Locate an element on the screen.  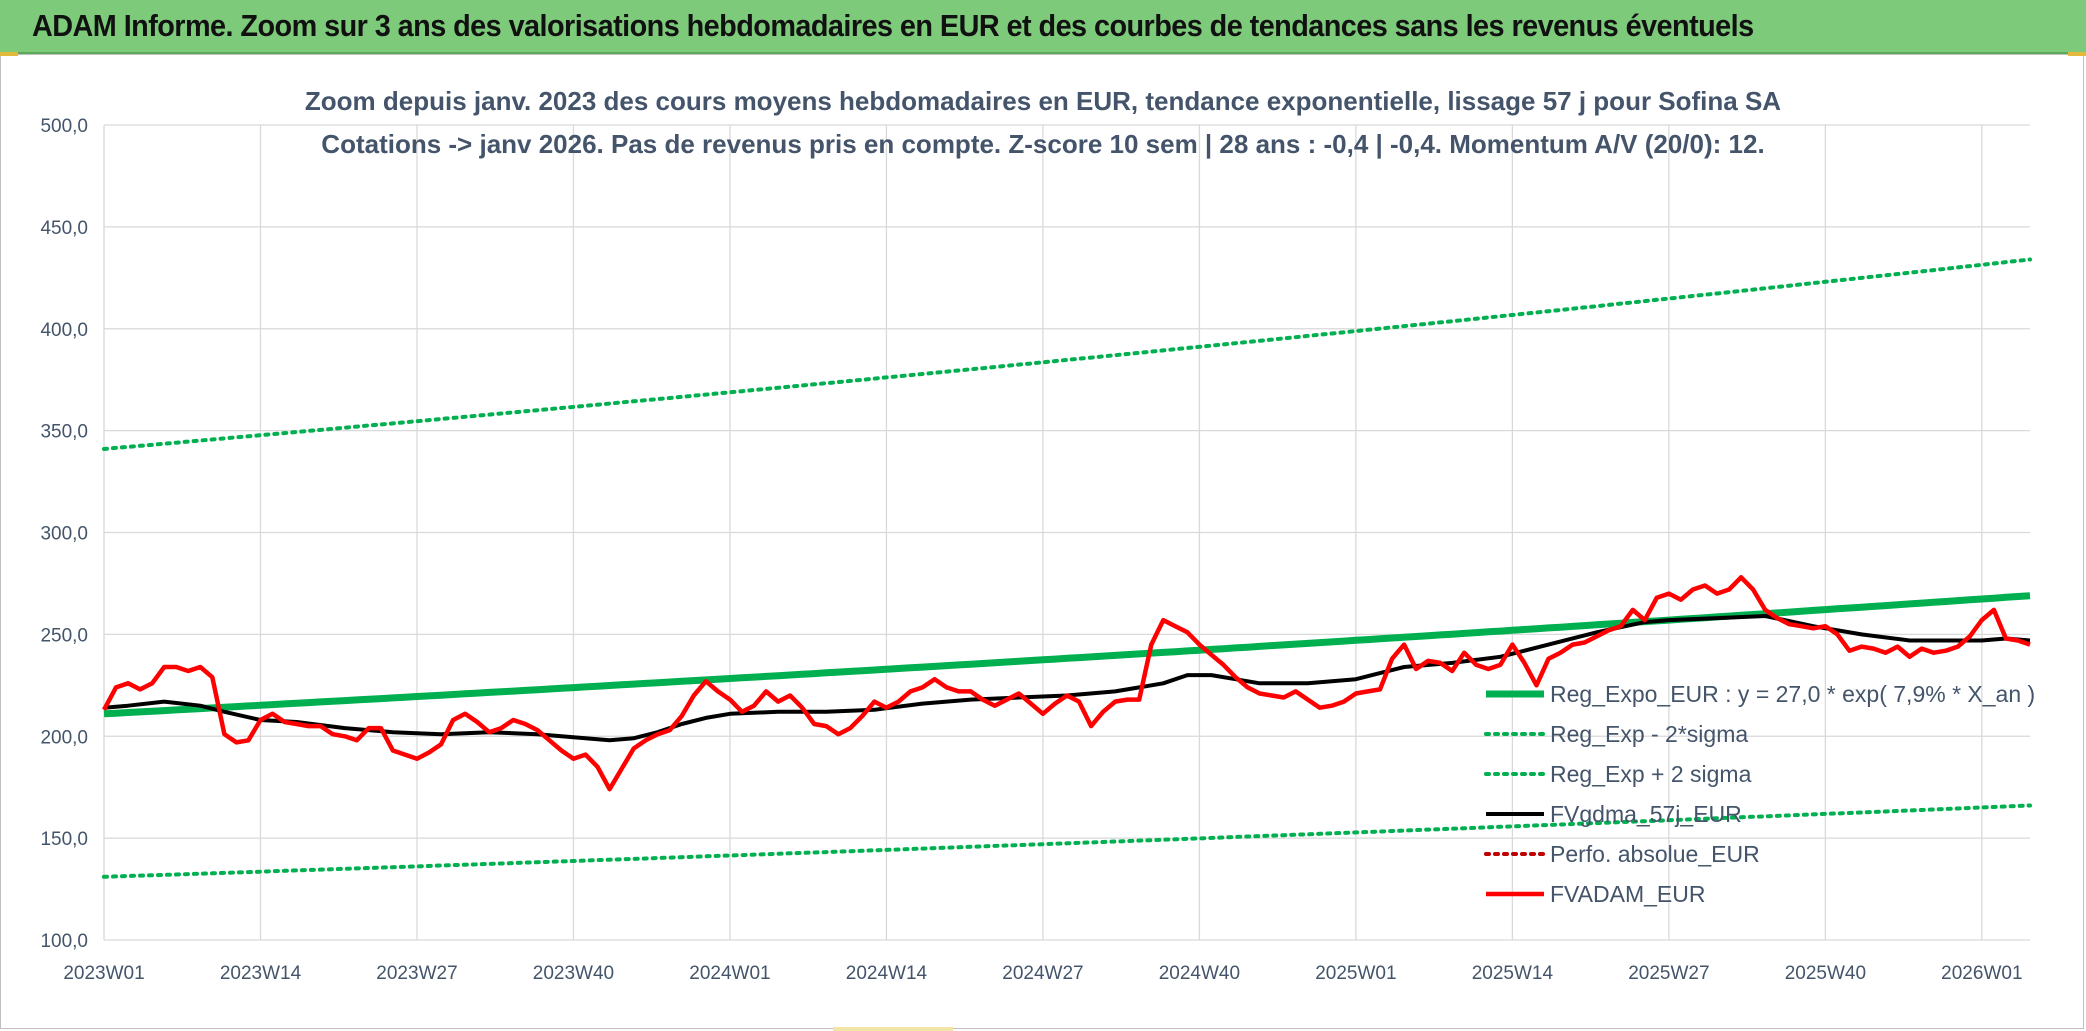
legend-label: Reg_Exp + 2 sigma is located at coordinates (1651, 774).